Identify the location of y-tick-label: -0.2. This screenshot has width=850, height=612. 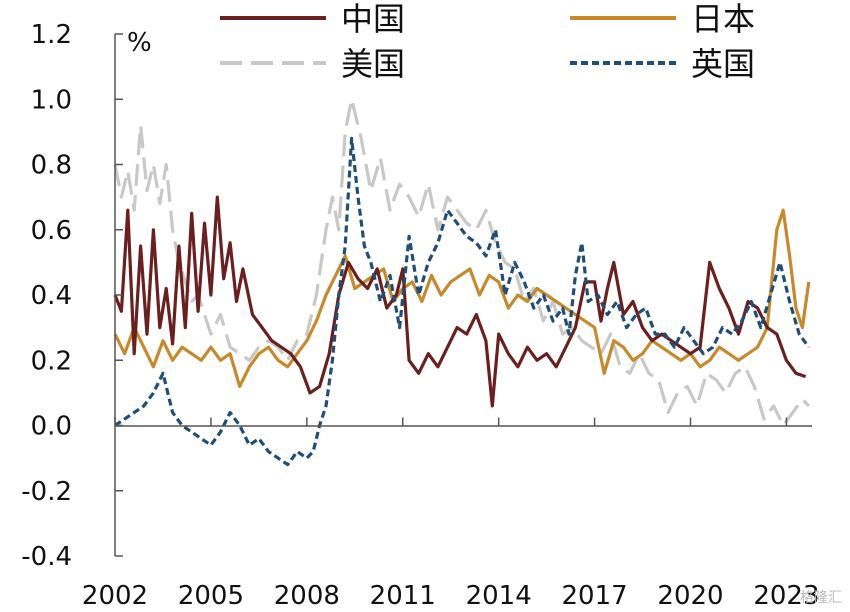
(46, 492).